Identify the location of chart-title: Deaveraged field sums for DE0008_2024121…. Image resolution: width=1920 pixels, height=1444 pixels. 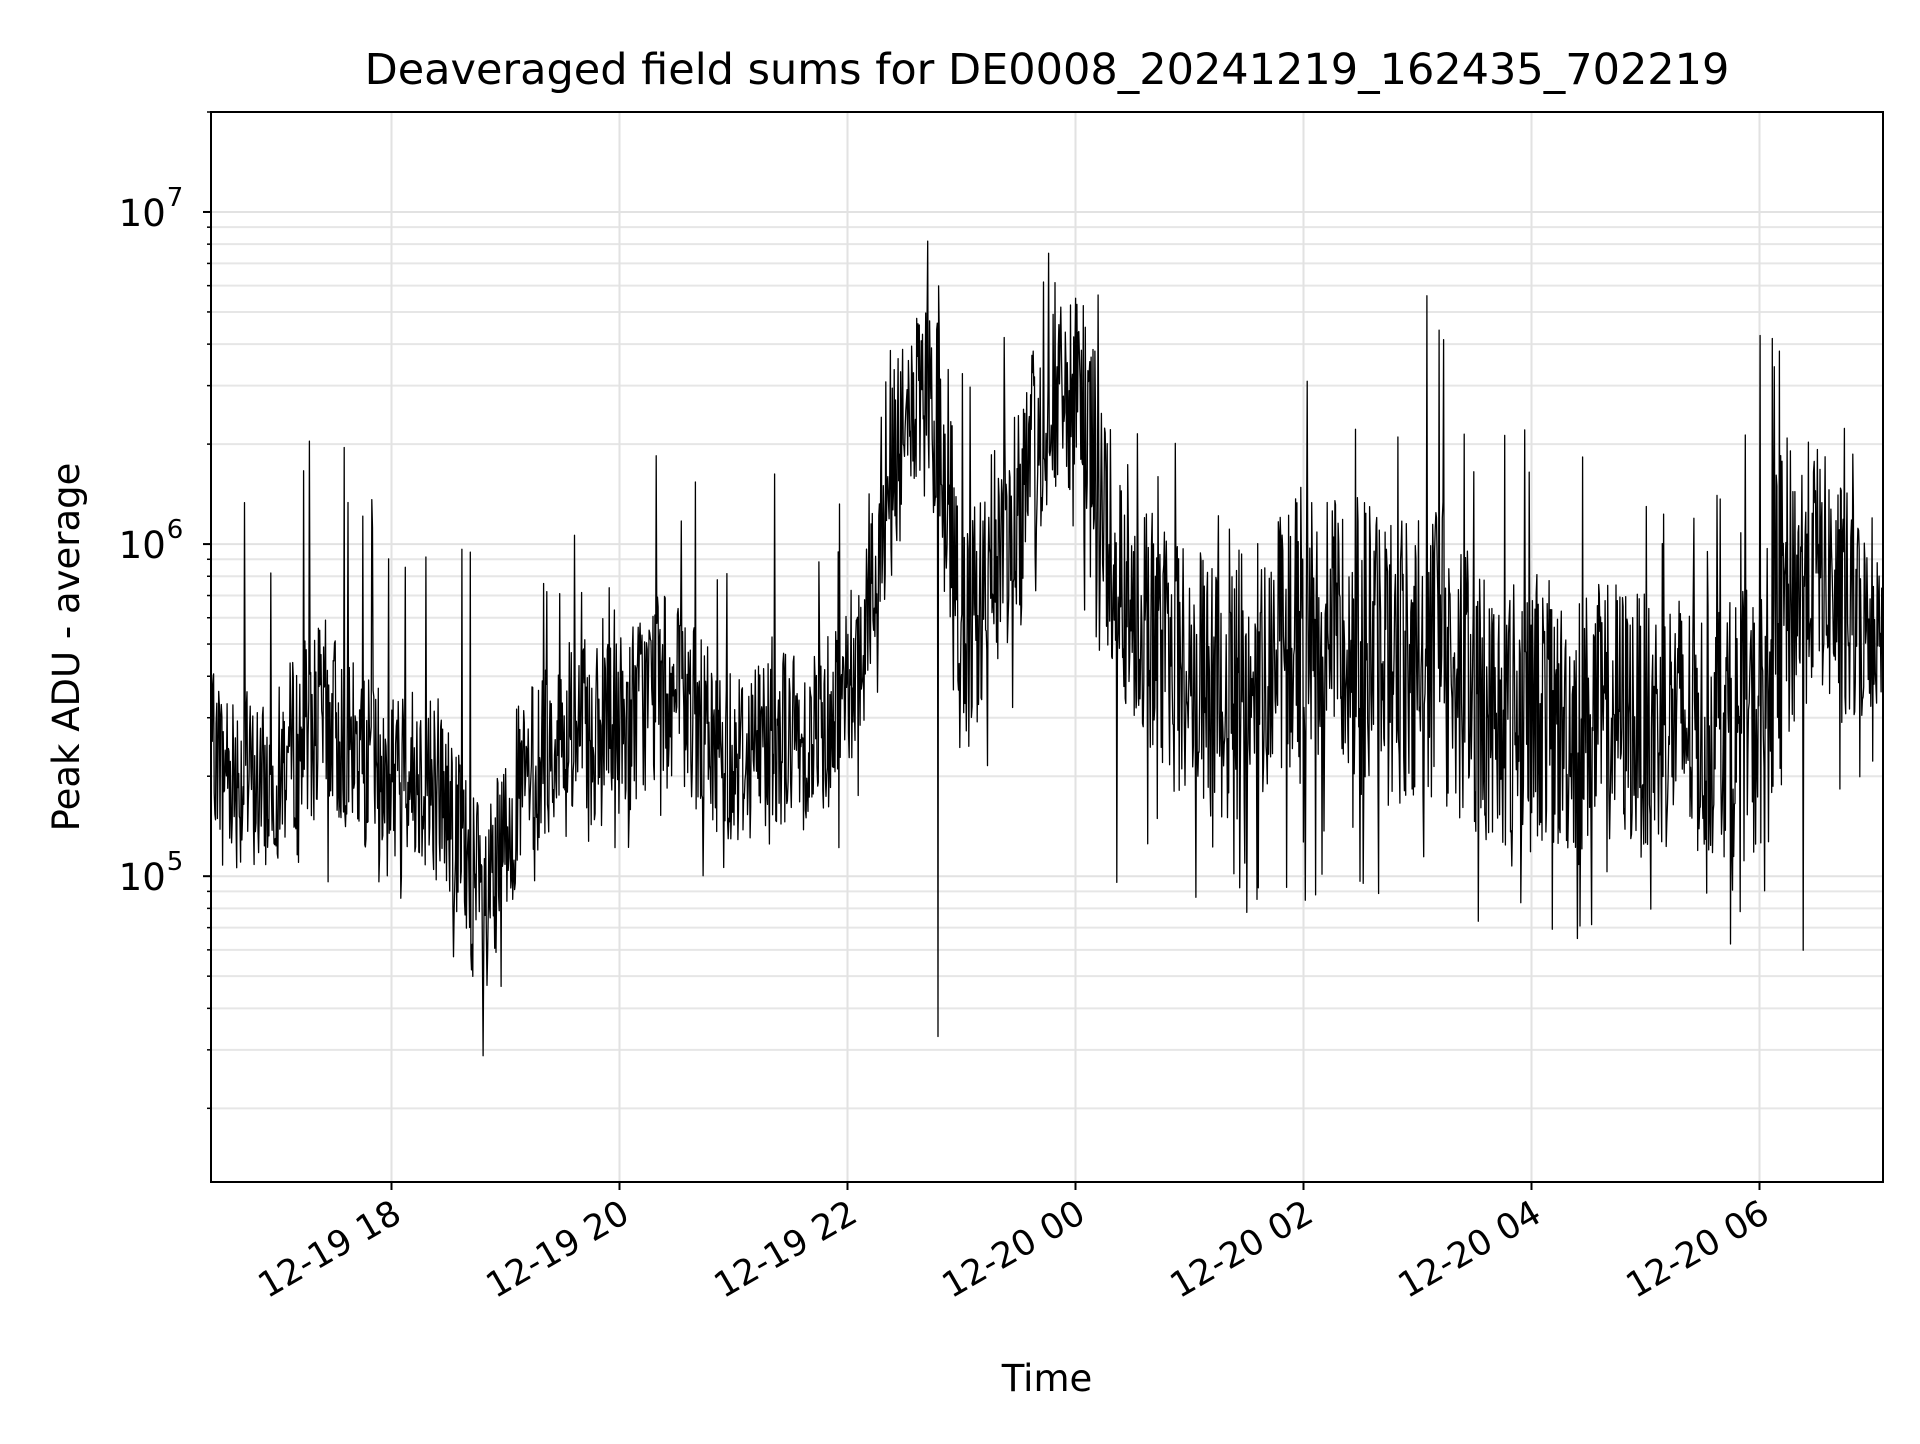
(1047, 70).